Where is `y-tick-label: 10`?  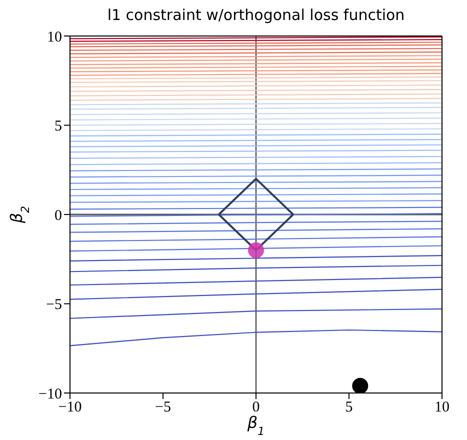
y-tick-label: 10 is located at coordinates (54, 37).